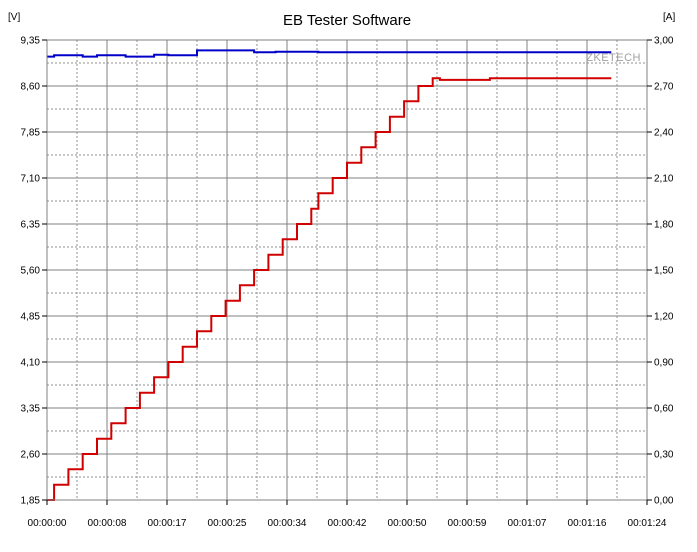 This screenshot has height=552, width=697. Describe the element at coordinates (664, 455) in the screenshot. I see `right-tick-label: 0,30` at that location.